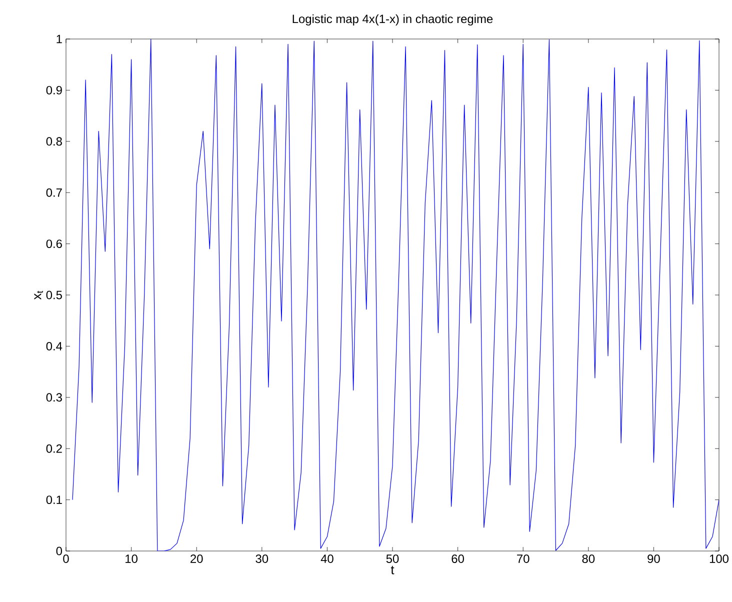  What do you see at coordinates (54, 295) in the screenshot?
I see `y-tick-label: 0.5` at bounding box center [54, 295].